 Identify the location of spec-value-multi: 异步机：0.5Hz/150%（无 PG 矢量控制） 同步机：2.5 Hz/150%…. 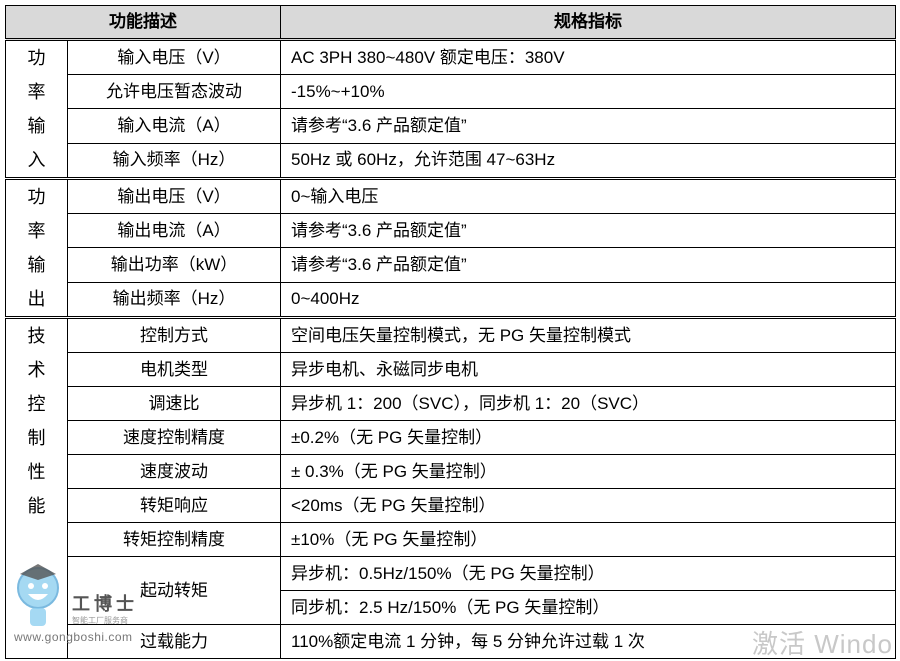
(588, 590).